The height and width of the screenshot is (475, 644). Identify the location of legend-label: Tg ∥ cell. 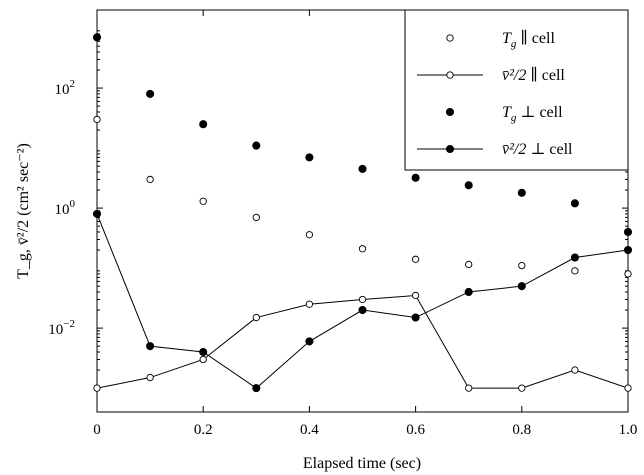
(528, 39).